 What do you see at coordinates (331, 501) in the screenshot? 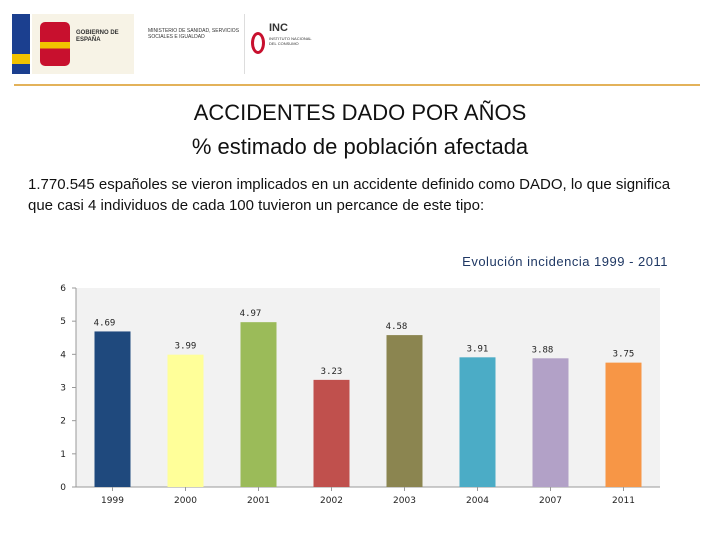
I see `x-tick-label: 2002` at bounding box center [331, 501].